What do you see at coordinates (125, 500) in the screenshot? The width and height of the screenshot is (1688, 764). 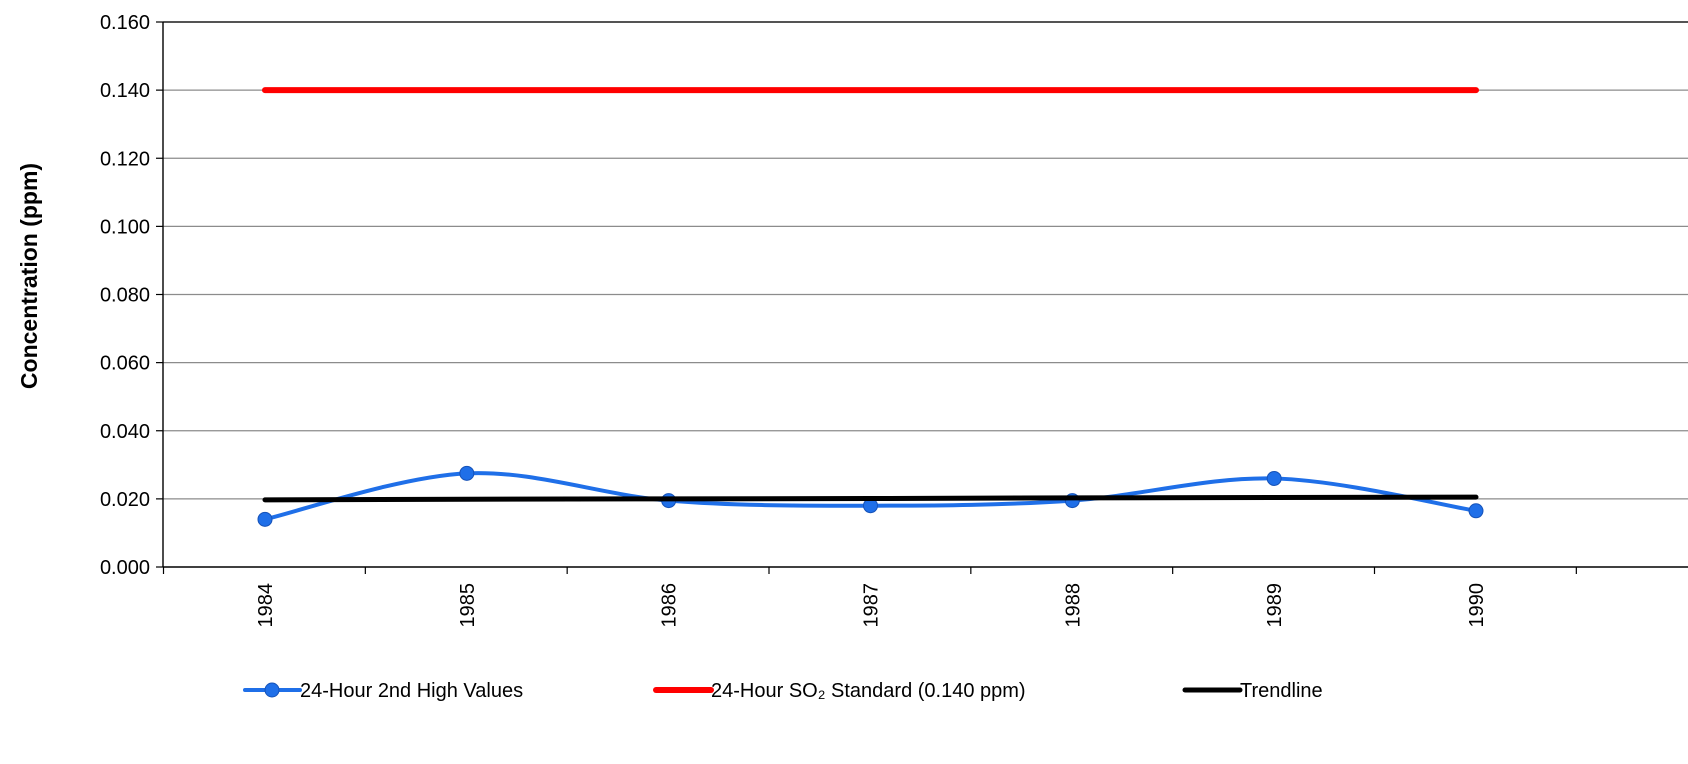 I see `y-tick-label: 0.020` at bounding box center [125, 500].